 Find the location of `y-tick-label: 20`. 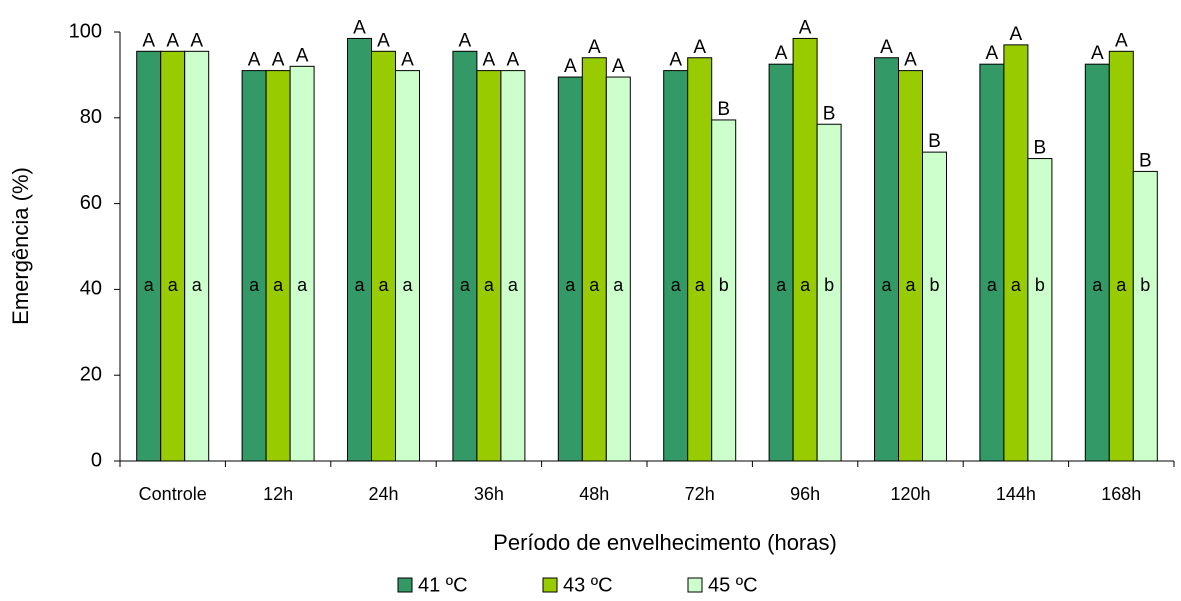

y-tick-label: 20 is located at coordinates (91, 374).